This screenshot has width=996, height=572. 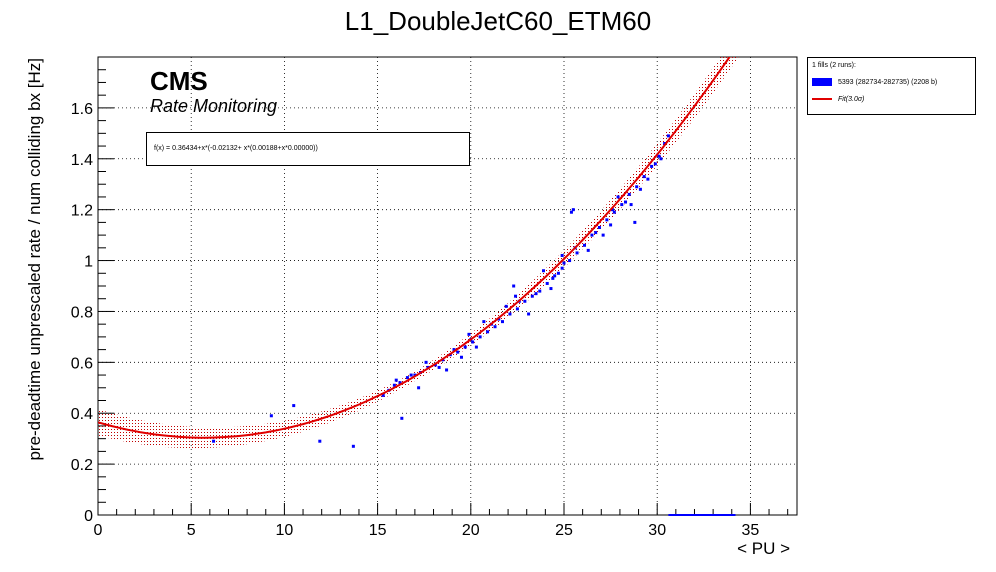 What do you see at coordinates (657, 530) in the screenshot?
I see `x-tick-label: 30` at bounding box center [657, 530].